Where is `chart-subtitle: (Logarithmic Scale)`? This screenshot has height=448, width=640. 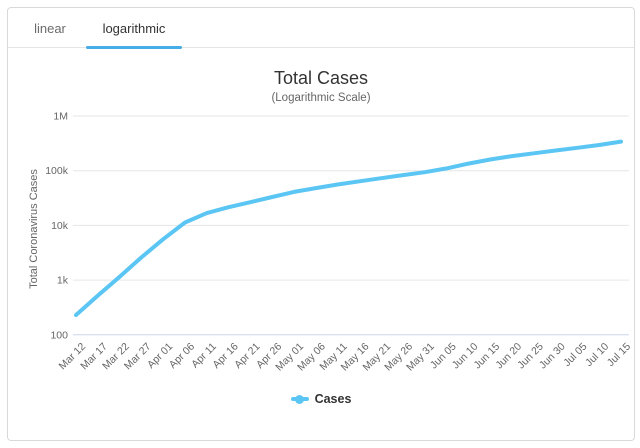
chart-subtitle: (Logarithmic Scale) is located at coordinates (321, 98).